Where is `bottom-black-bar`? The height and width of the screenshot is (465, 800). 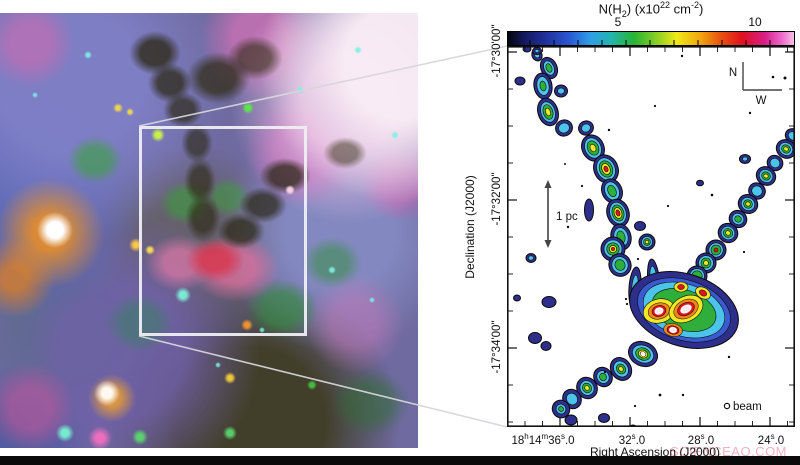
bottom-black-bar is located at coordinates (400, 460).